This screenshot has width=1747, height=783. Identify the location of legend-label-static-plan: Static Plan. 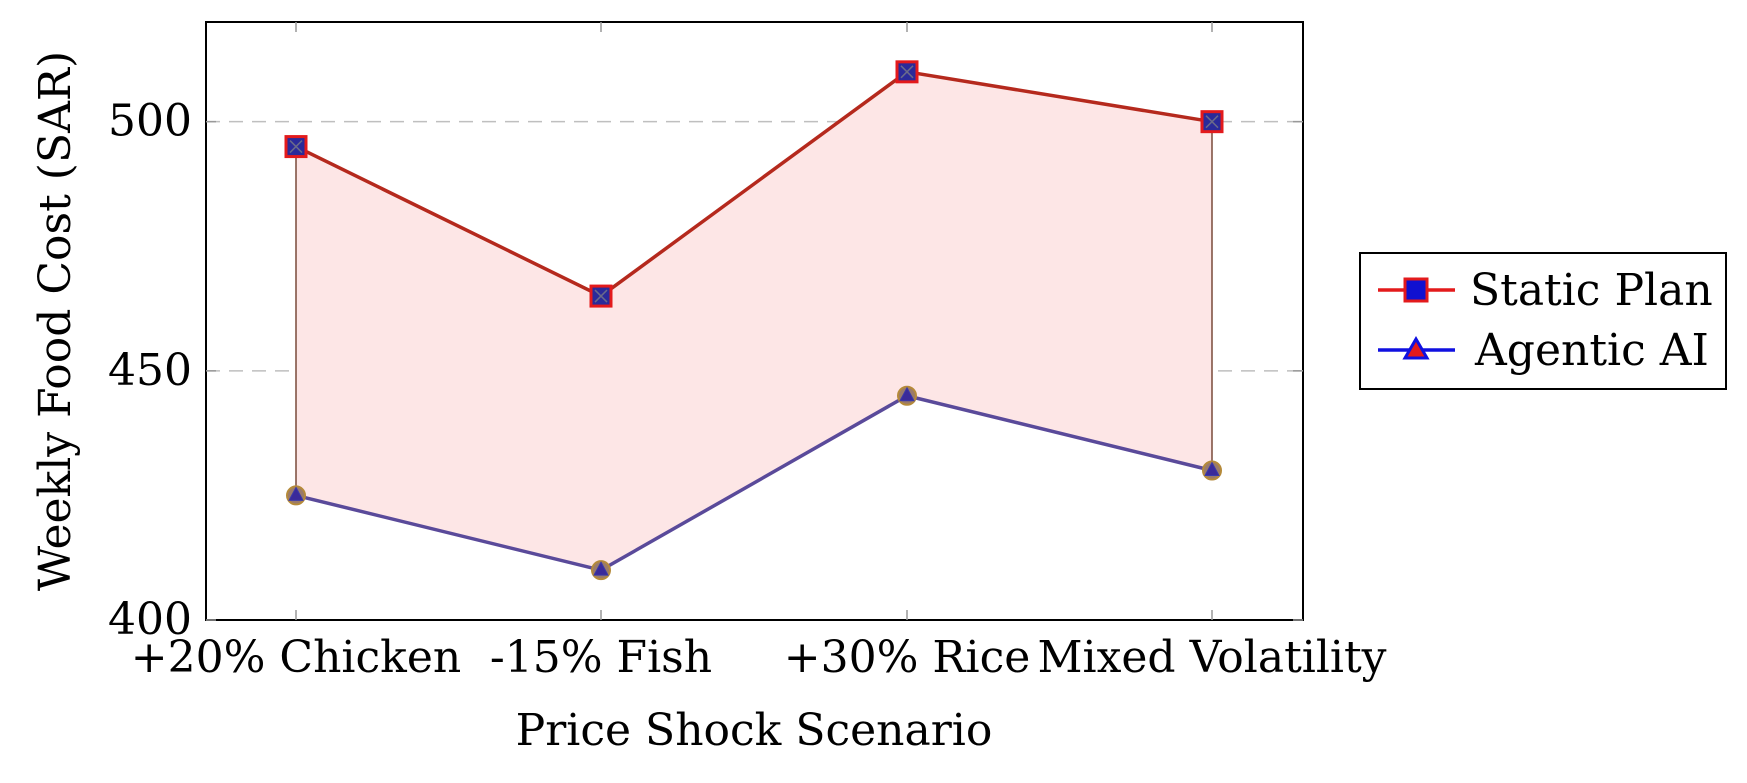
(1591, 290).